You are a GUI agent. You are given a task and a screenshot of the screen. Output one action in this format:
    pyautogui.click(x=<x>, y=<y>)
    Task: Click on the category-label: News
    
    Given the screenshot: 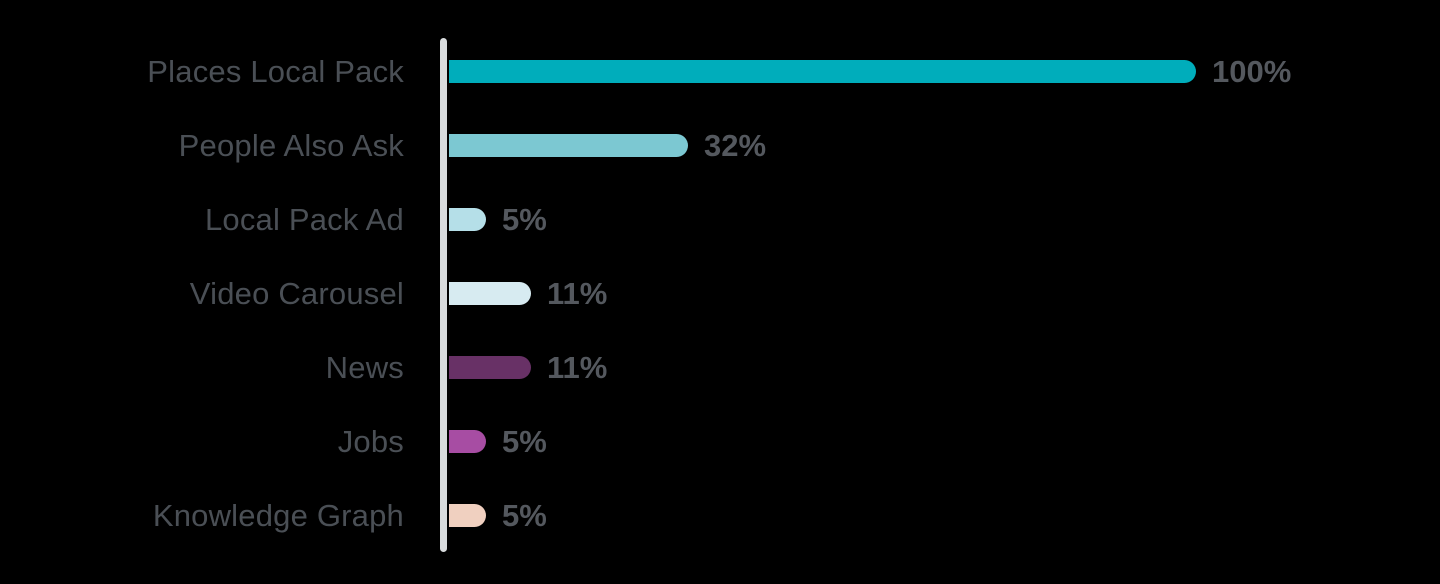 What is the action you would take?
    pyautogui.click(x=364, y=367)
    